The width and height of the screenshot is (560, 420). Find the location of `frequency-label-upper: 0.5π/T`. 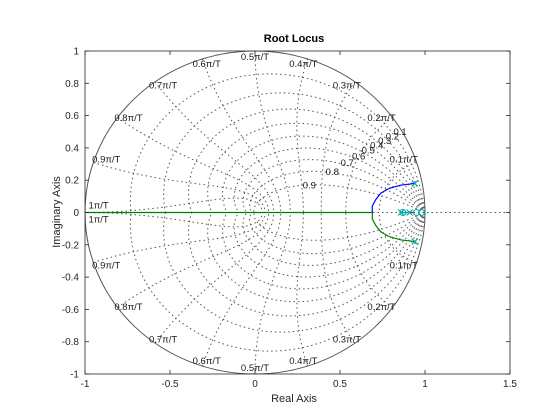

frequency-label-upper: 0.5π/T is located at coordinates (255, 57).